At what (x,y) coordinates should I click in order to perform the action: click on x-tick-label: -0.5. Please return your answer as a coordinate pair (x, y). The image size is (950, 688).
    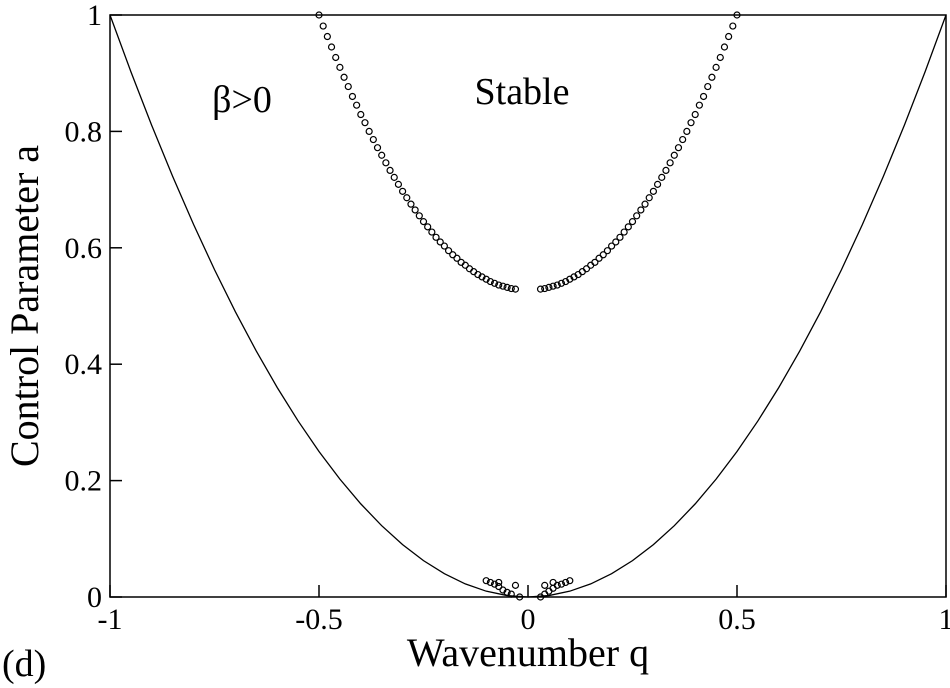
    Looking at the image, I should click on (319, 619).